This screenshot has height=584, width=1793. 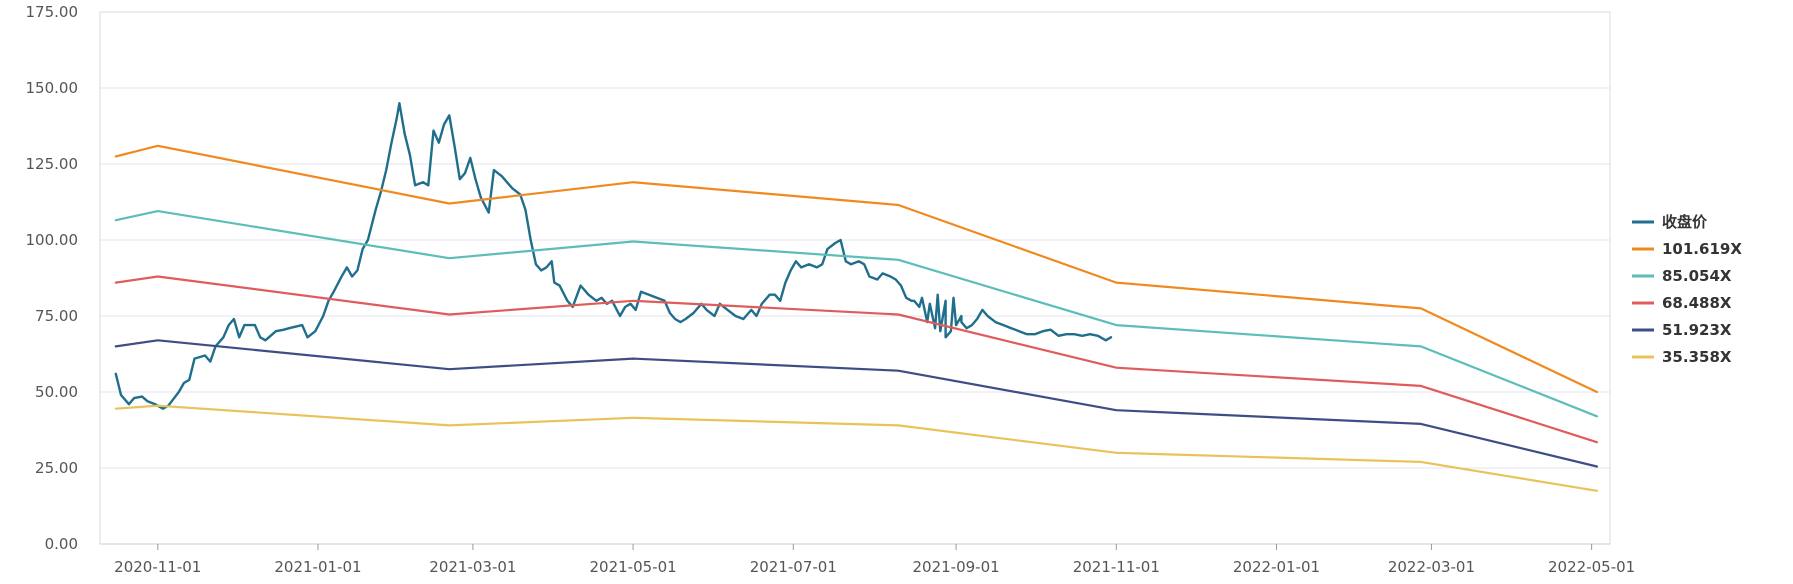 What do you see at coordinates (157, 567) in the screenshot?
I see `x-tick-label: 2020-11-01` at bounding box center [157, 567].